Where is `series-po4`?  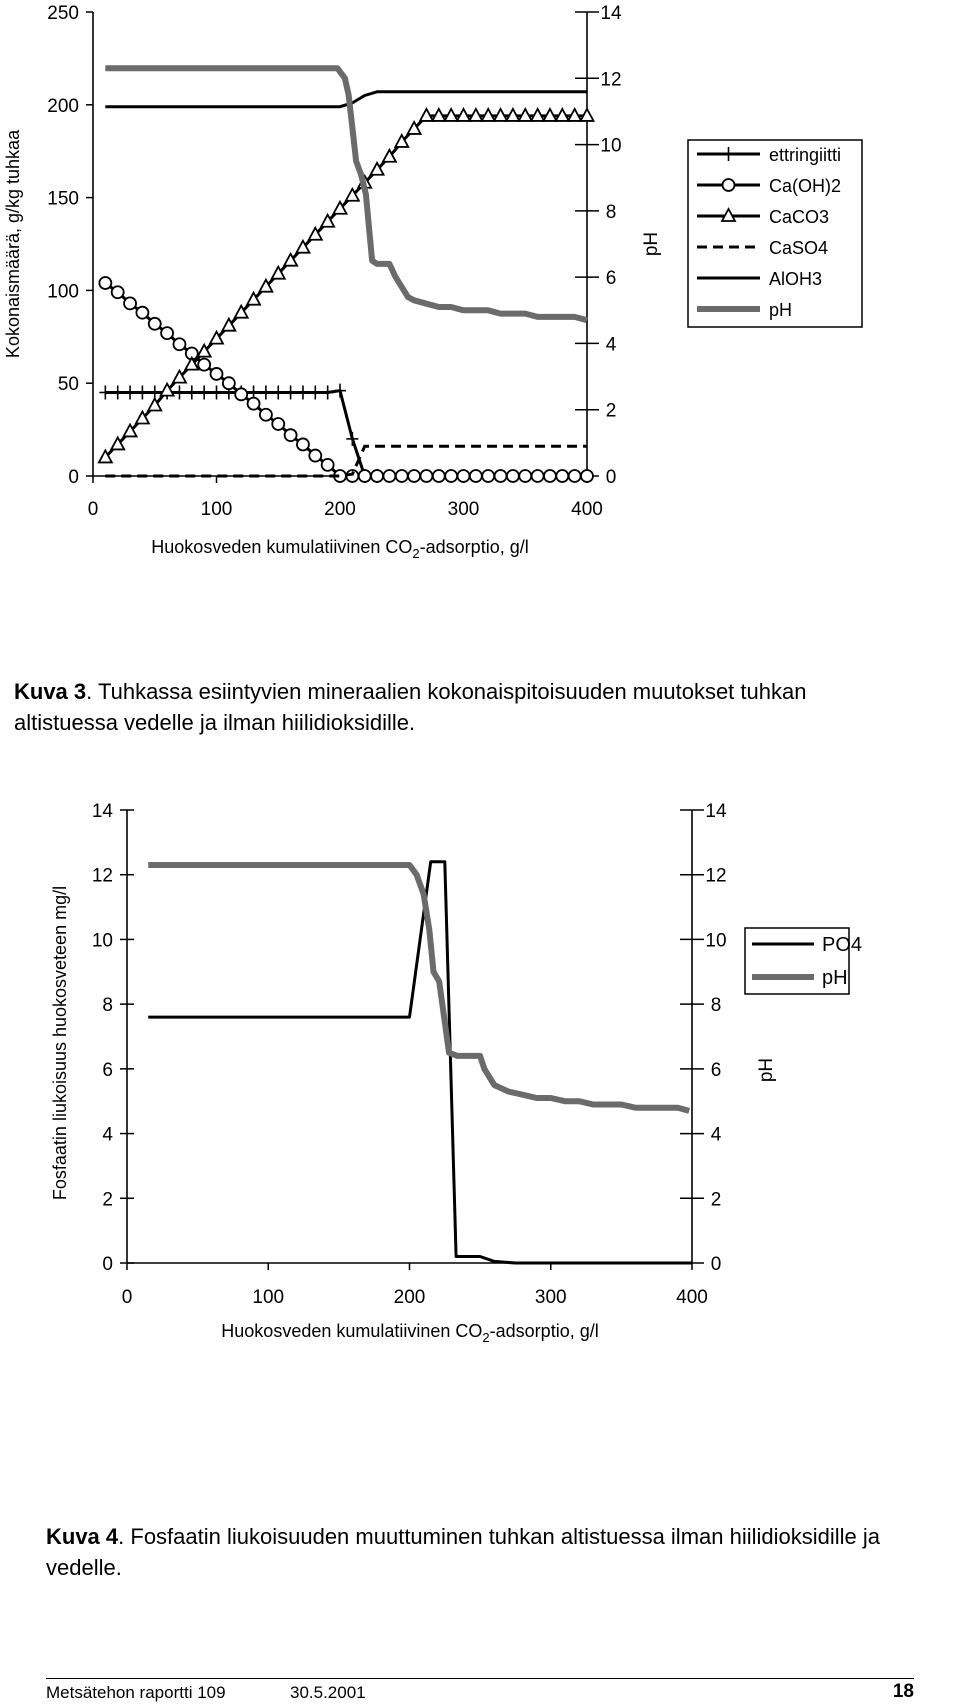 series-po4 is located at coordinates (420, 1062).